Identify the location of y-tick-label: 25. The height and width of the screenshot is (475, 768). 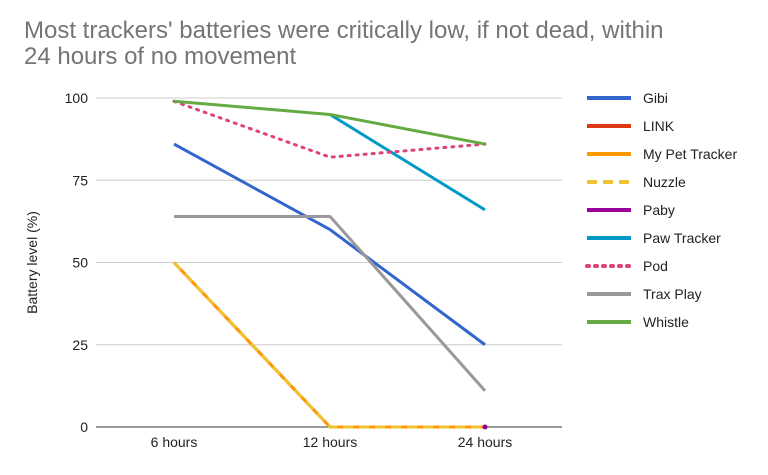
(80, 345).